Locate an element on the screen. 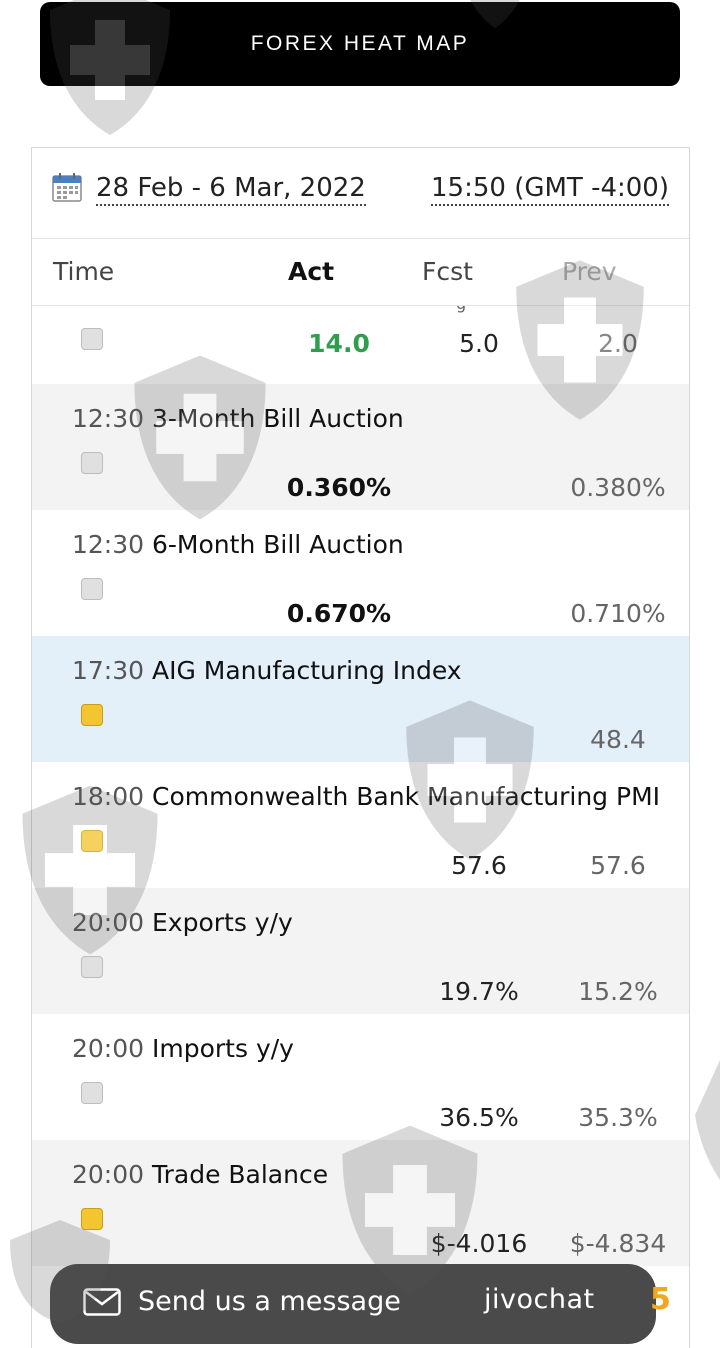  actual-value: 0.360% is located at coordinates (339, 487).